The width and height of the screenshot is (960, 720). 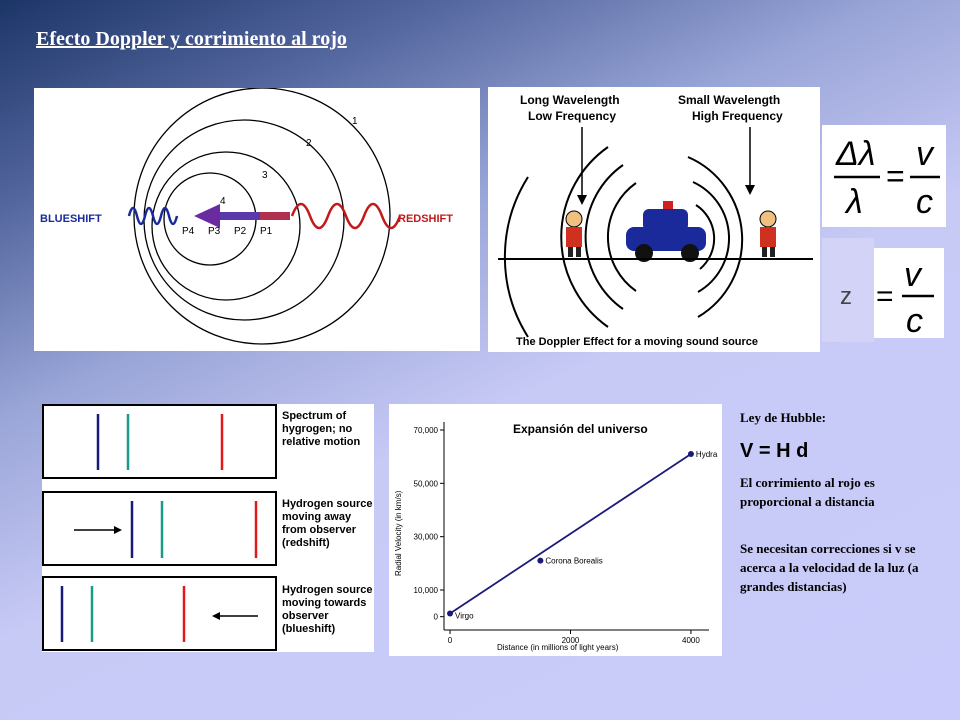 What do you see at coordinates (321, 429) in the screenshot?
I see `spectrum-label-rest: Spectrum of hygrogen; no relative motion` at bounding box center [321, 429].